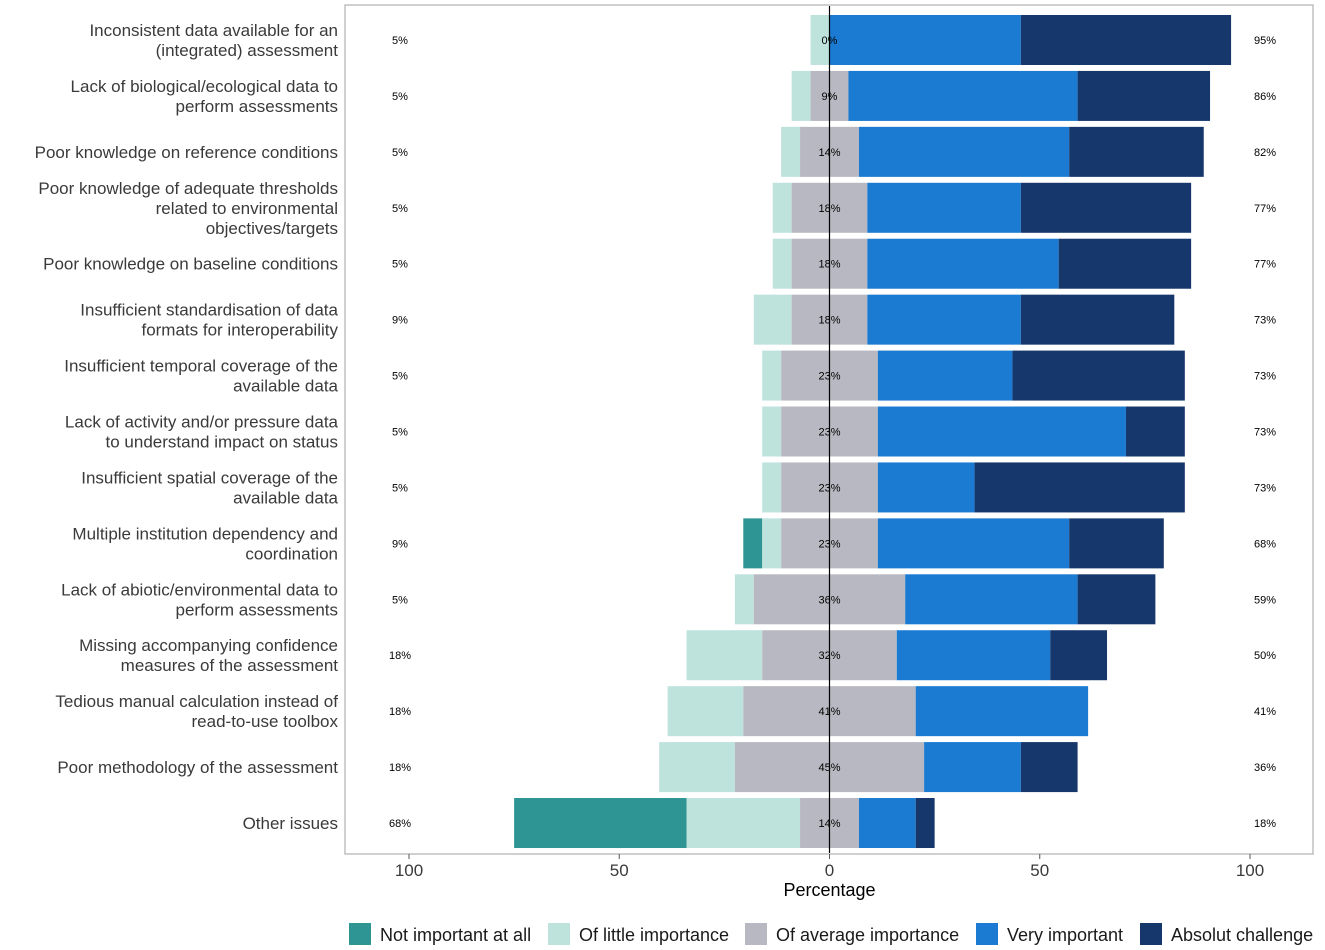  Describe the element at coordinates (1242, 935) in the screenshot. I see `legend-label: Absolut challenge` at that location.